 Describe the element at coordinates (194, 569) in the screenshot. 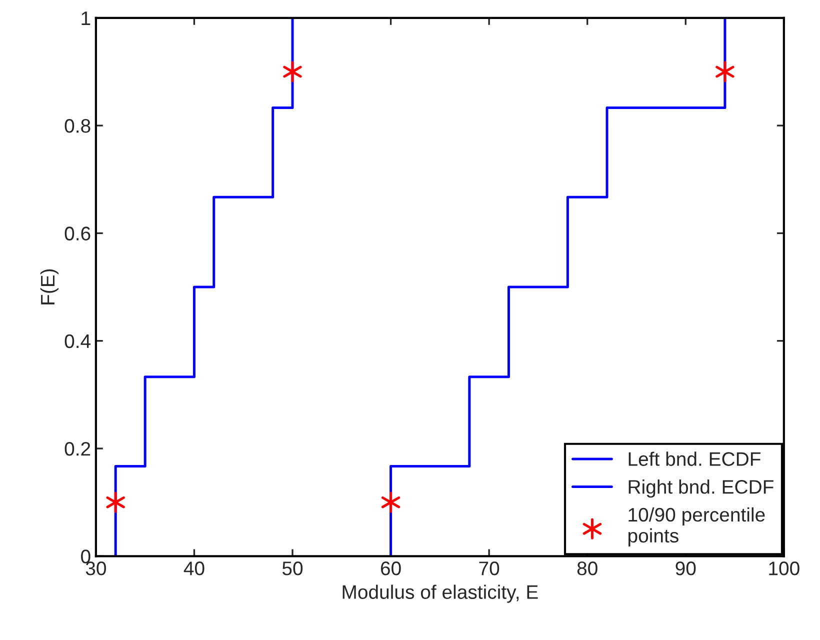

I see `x-tick-label: 40` at that location.